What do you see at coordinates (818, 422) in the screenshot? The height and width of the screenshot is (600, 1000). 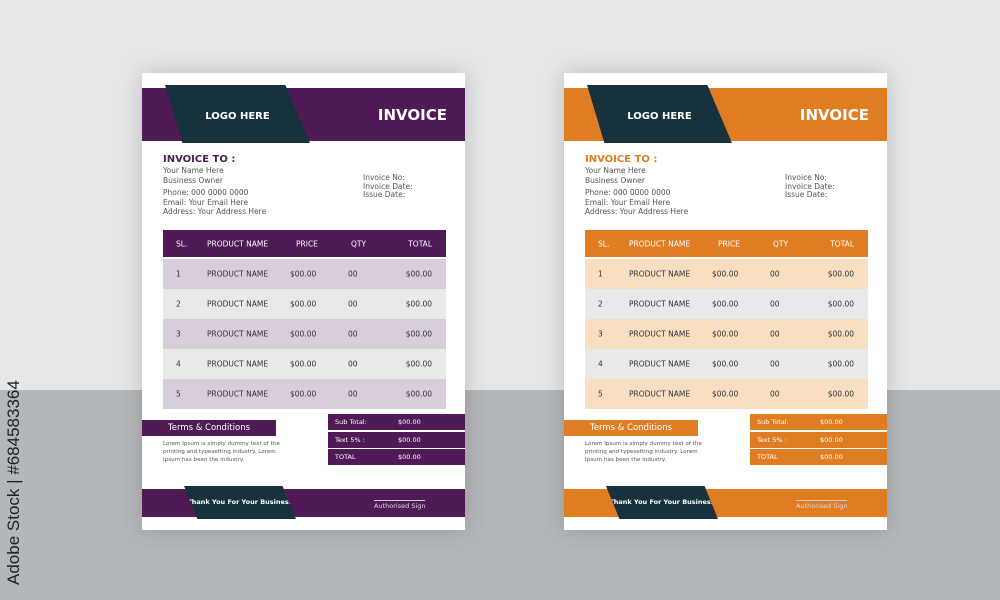 I see `totals-row: Sub Total: $00.00` at bounding box center [818, 422].